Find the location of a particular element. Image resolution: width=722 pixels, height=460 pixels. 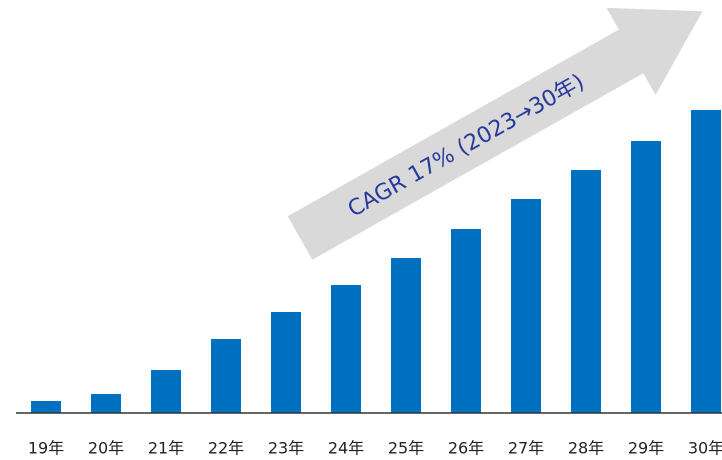

x-tick-label: 28年 is located at coordinates (586, 448).